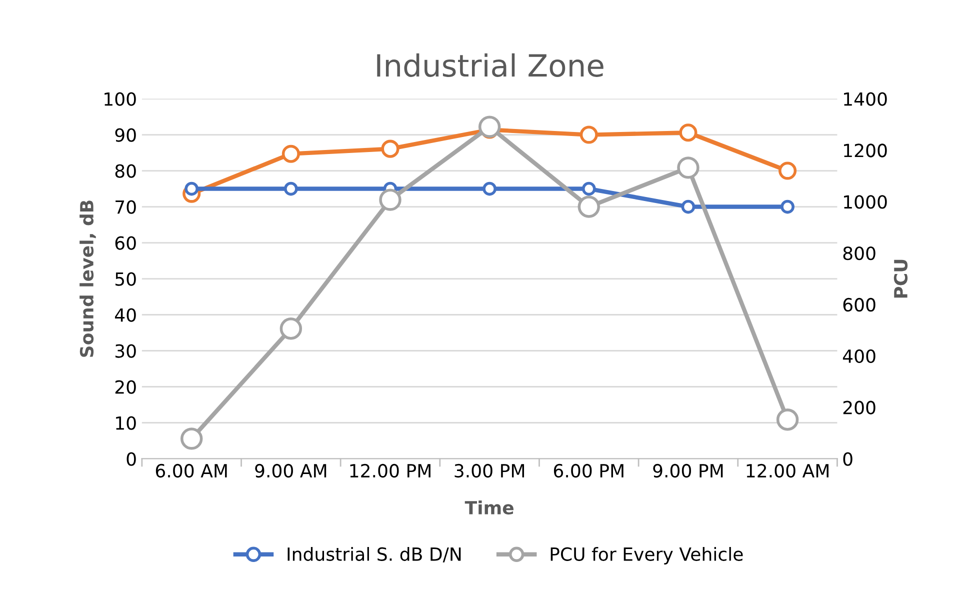 This screenshot has height=606, width=959. I want to click on y2-tick-label: 0, so click(847, 459).